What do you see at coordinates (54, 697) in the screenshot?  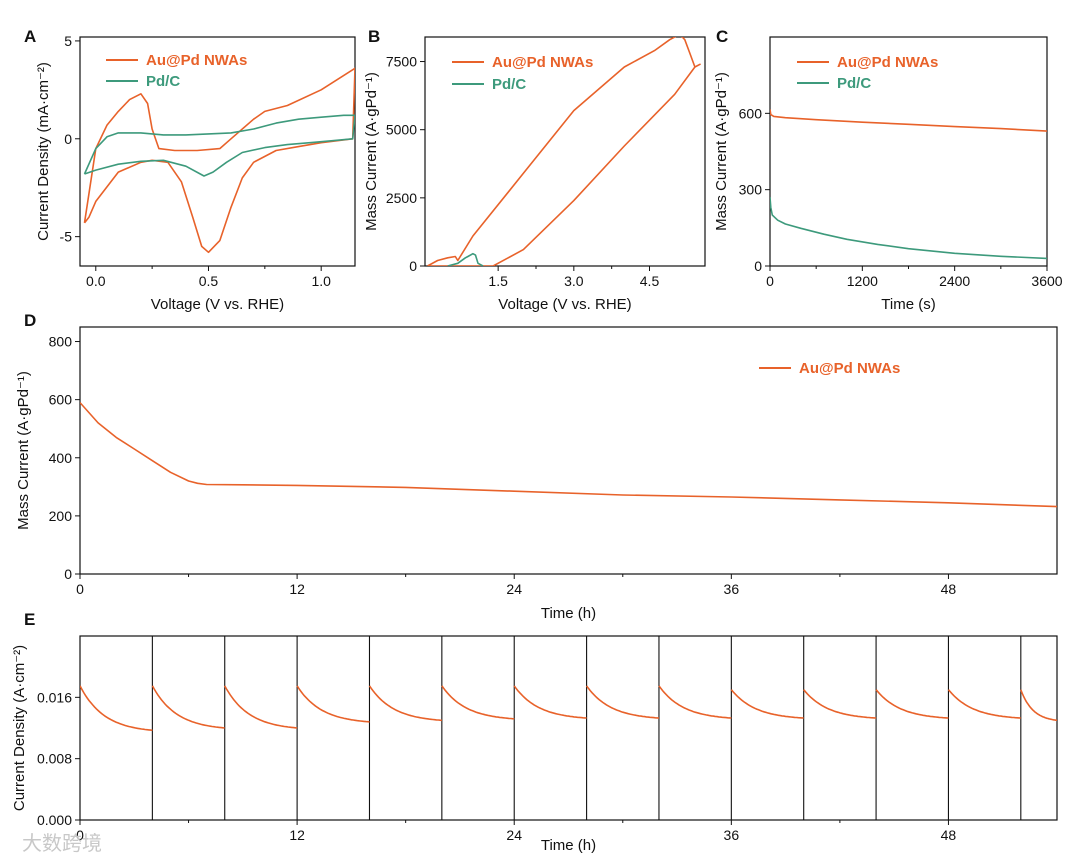 I see `y-tick-label: 0.016` at bounding box center [54, 697].